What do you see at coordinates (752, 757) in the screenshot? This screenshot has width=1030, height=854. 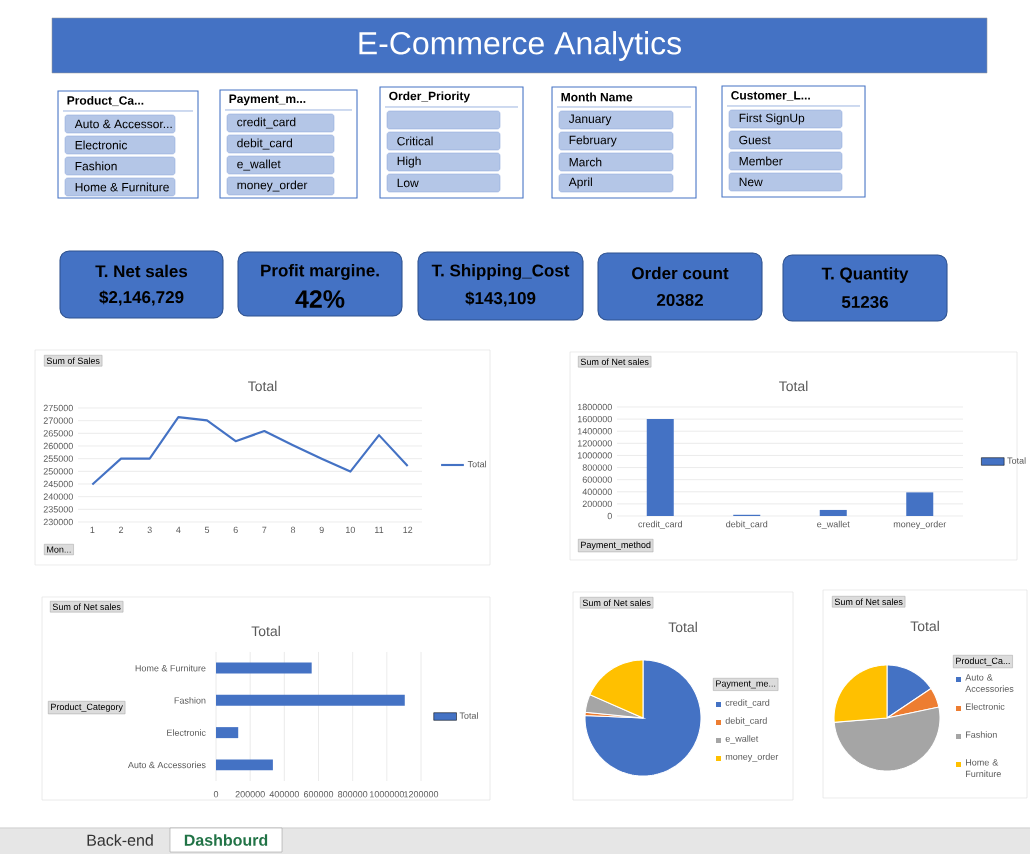 I see `legend-label: money_order` at bounding box center [752, 757].